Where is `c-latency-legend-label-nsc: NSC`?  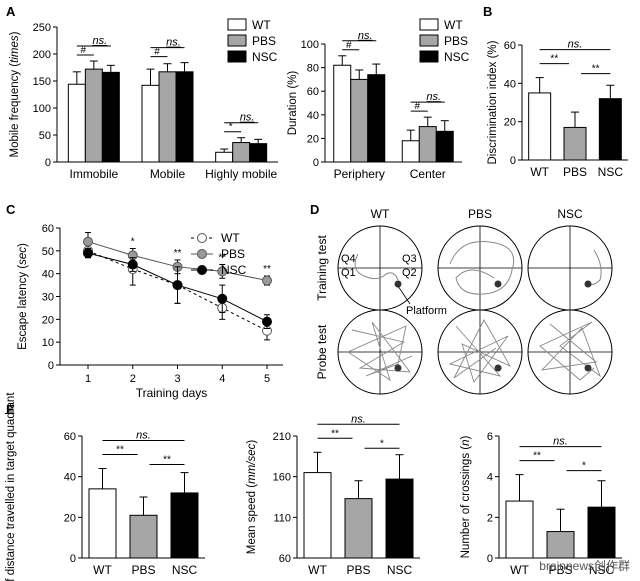
c-latency-legend-label-nsc: NSC is located at coordinates (234, 270).